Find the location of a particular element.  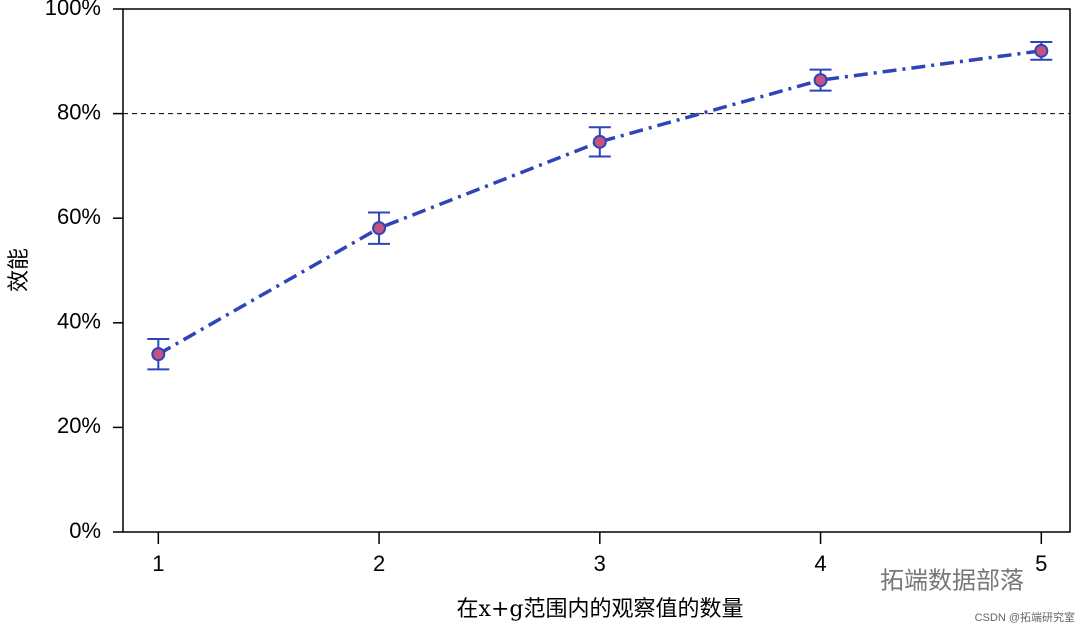

y-axis-label: 效能 is located at coordinates (18, 270).